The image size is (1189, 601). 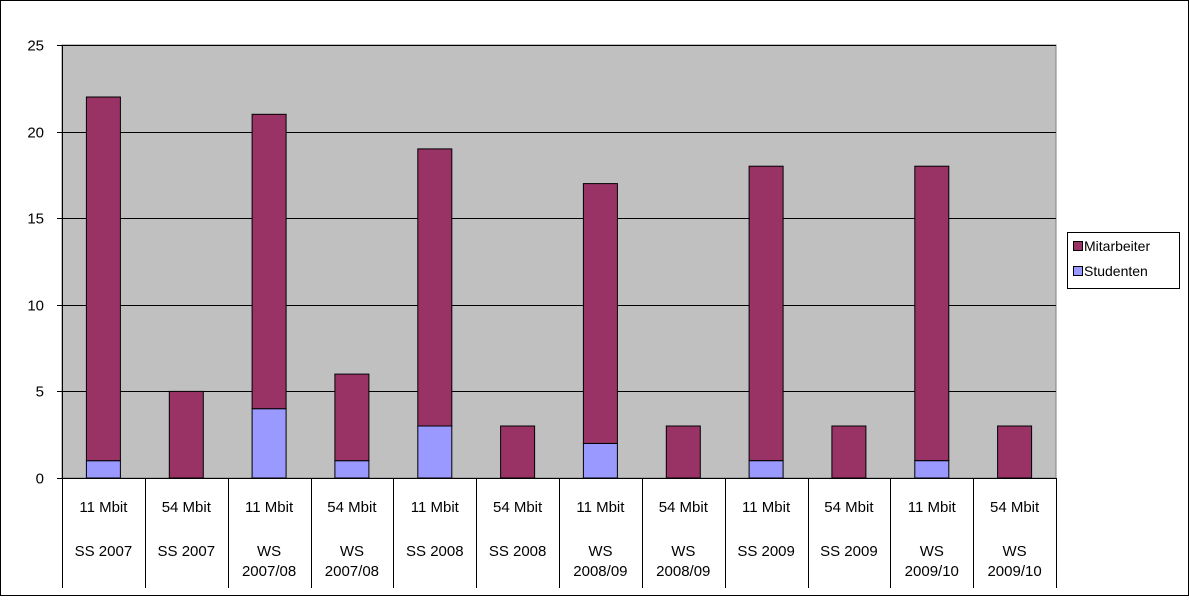 What do you see at coordinates (40, 479) in the screenshot?
I see `y-tick-label: 0` at bounding box center [40, 479].